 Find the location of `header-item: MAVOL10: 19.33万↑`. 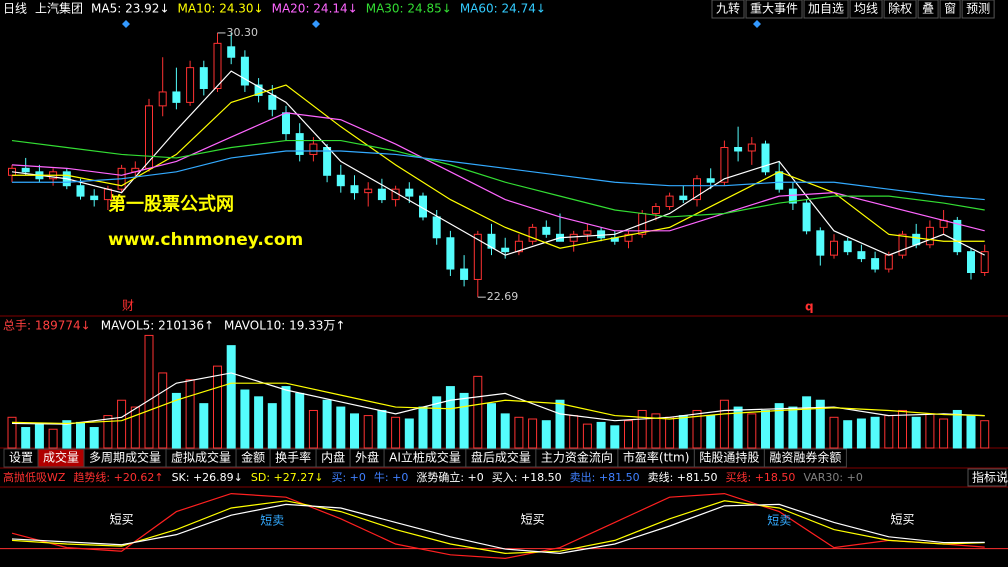

header-item: MAVOL10: 19.33万↑ is located at coordinates (284, 326).